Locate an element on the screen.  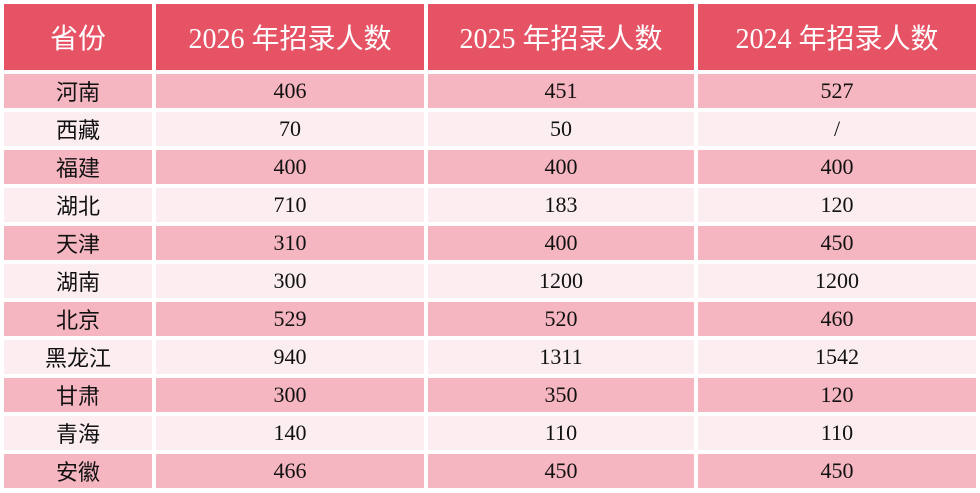
cell-2025: 110 is located at coordinates (561, 433).